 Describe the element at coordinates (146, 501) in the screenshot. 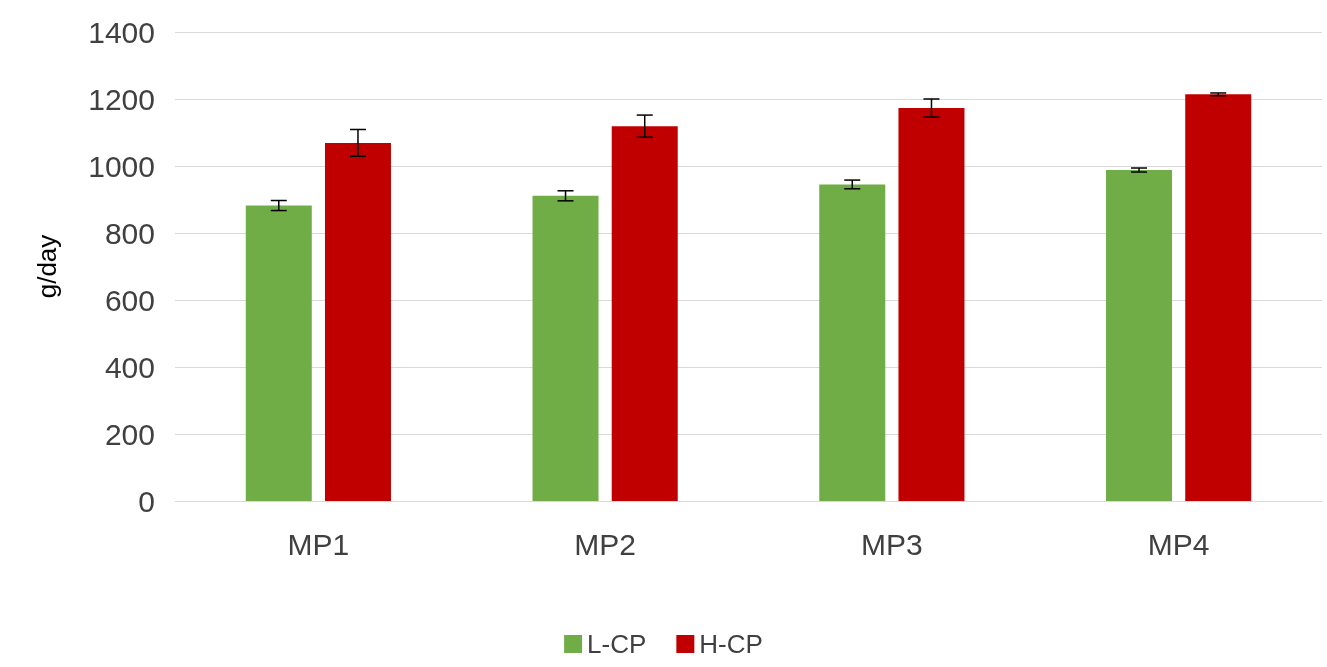

I see `y-tick-label: 0` at that location.